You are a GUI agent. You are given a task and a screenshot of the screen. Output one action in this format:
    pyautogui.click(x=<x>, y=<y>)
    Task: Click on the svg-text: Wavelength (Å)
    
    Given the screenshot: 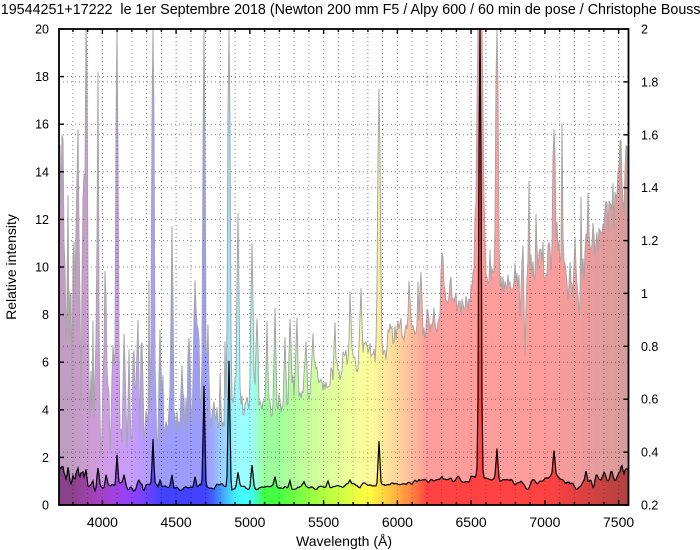 What is the action you would take?
    pyautogui.click(x=344, y=541)
    